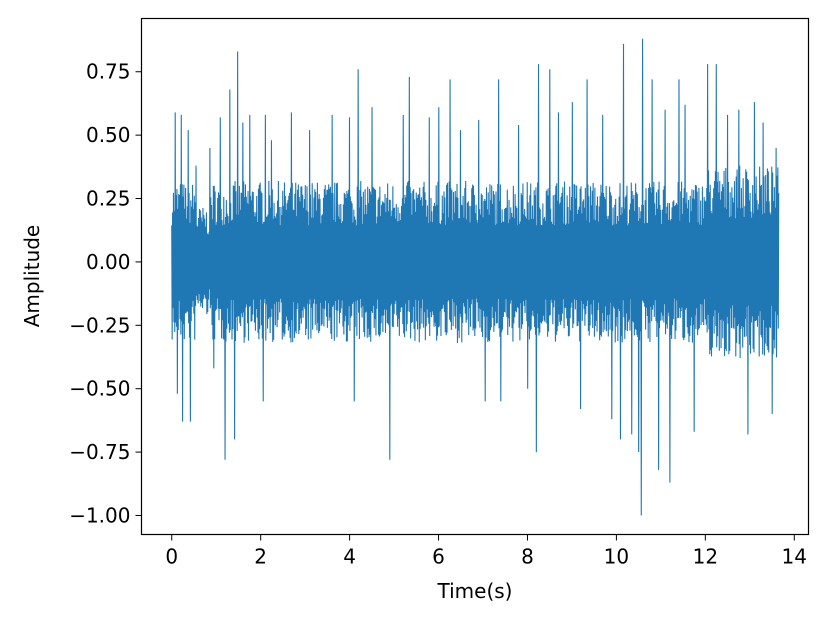  I want to click on y-axis-label: Amplitude, so click(32, 276).